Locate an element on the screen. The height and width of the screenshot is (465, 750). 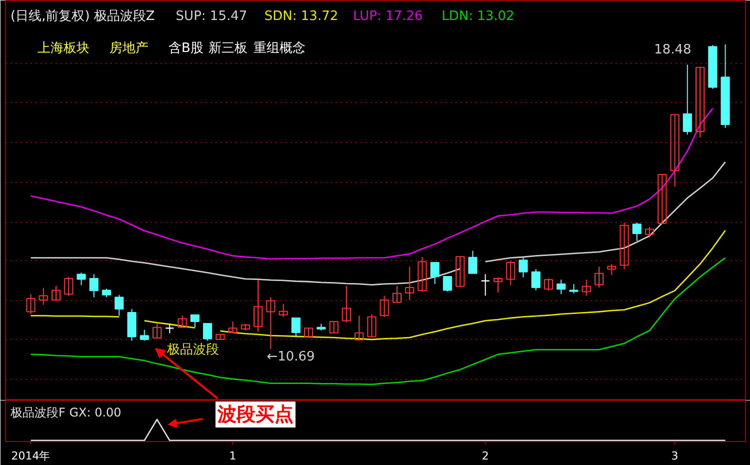
annotation: 新三板 is located at coordinates (228, 48).